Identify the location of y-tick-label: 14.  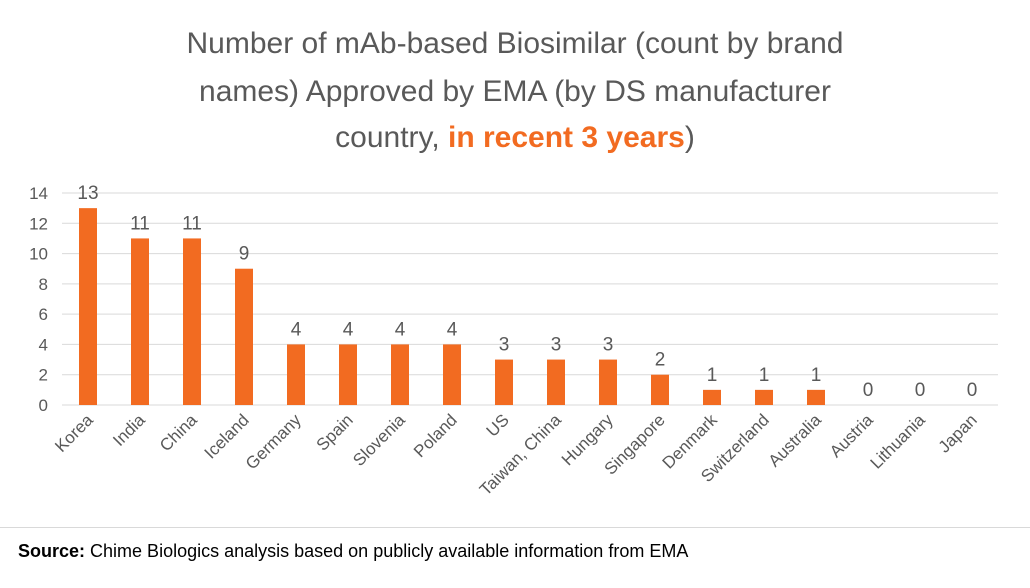
(38, 193).